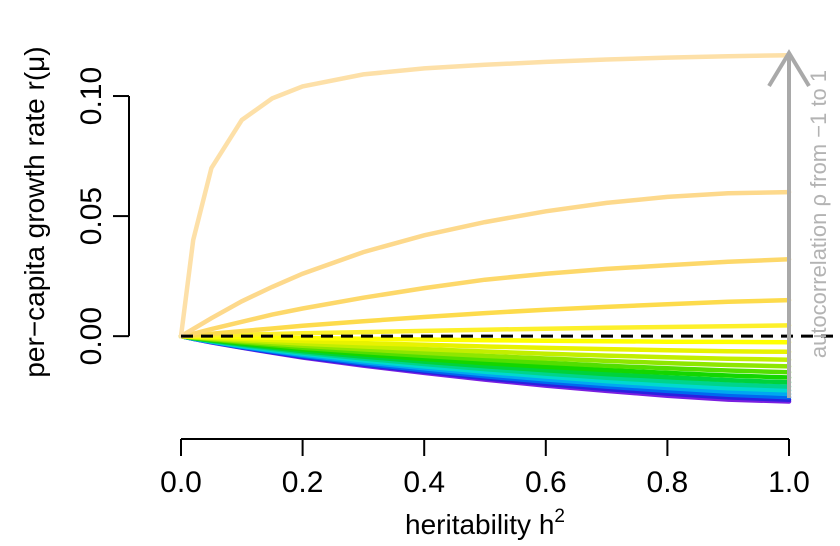 Image resolution: width=840 pixels, height=546 pixels. What do you see at coordinates (91, 216) in the screenshot?
I see `y-tick-label: 0.05` at bounding box center [91, 216].